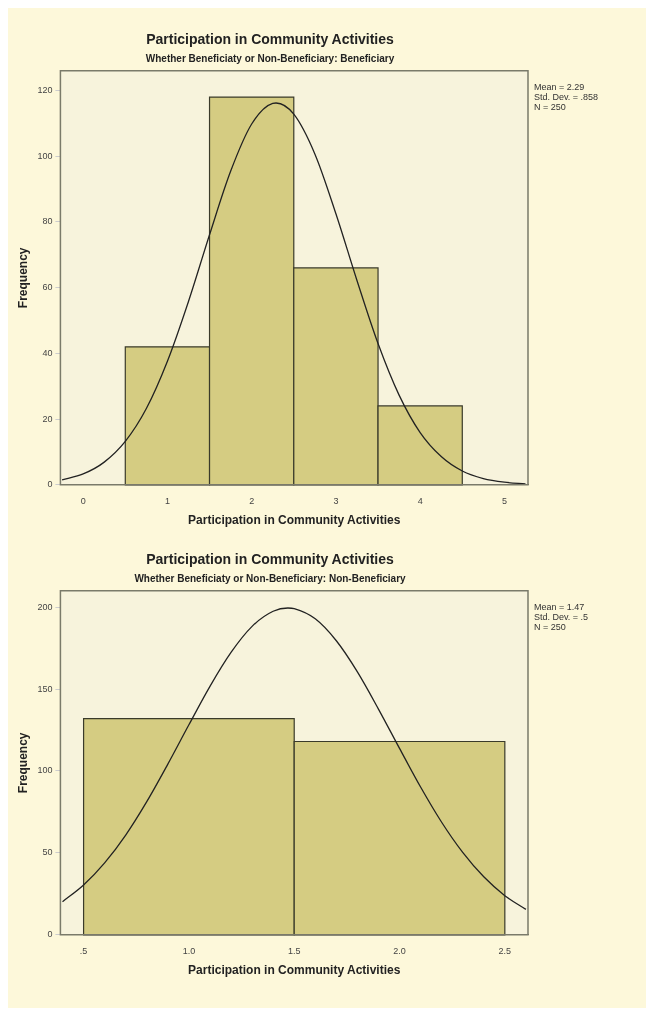 This screenshot has height=1027, width=654. Describe the element at coordinates (566, 96) in the screenshot. I see `text: Std. Dev. = .858` at that location.